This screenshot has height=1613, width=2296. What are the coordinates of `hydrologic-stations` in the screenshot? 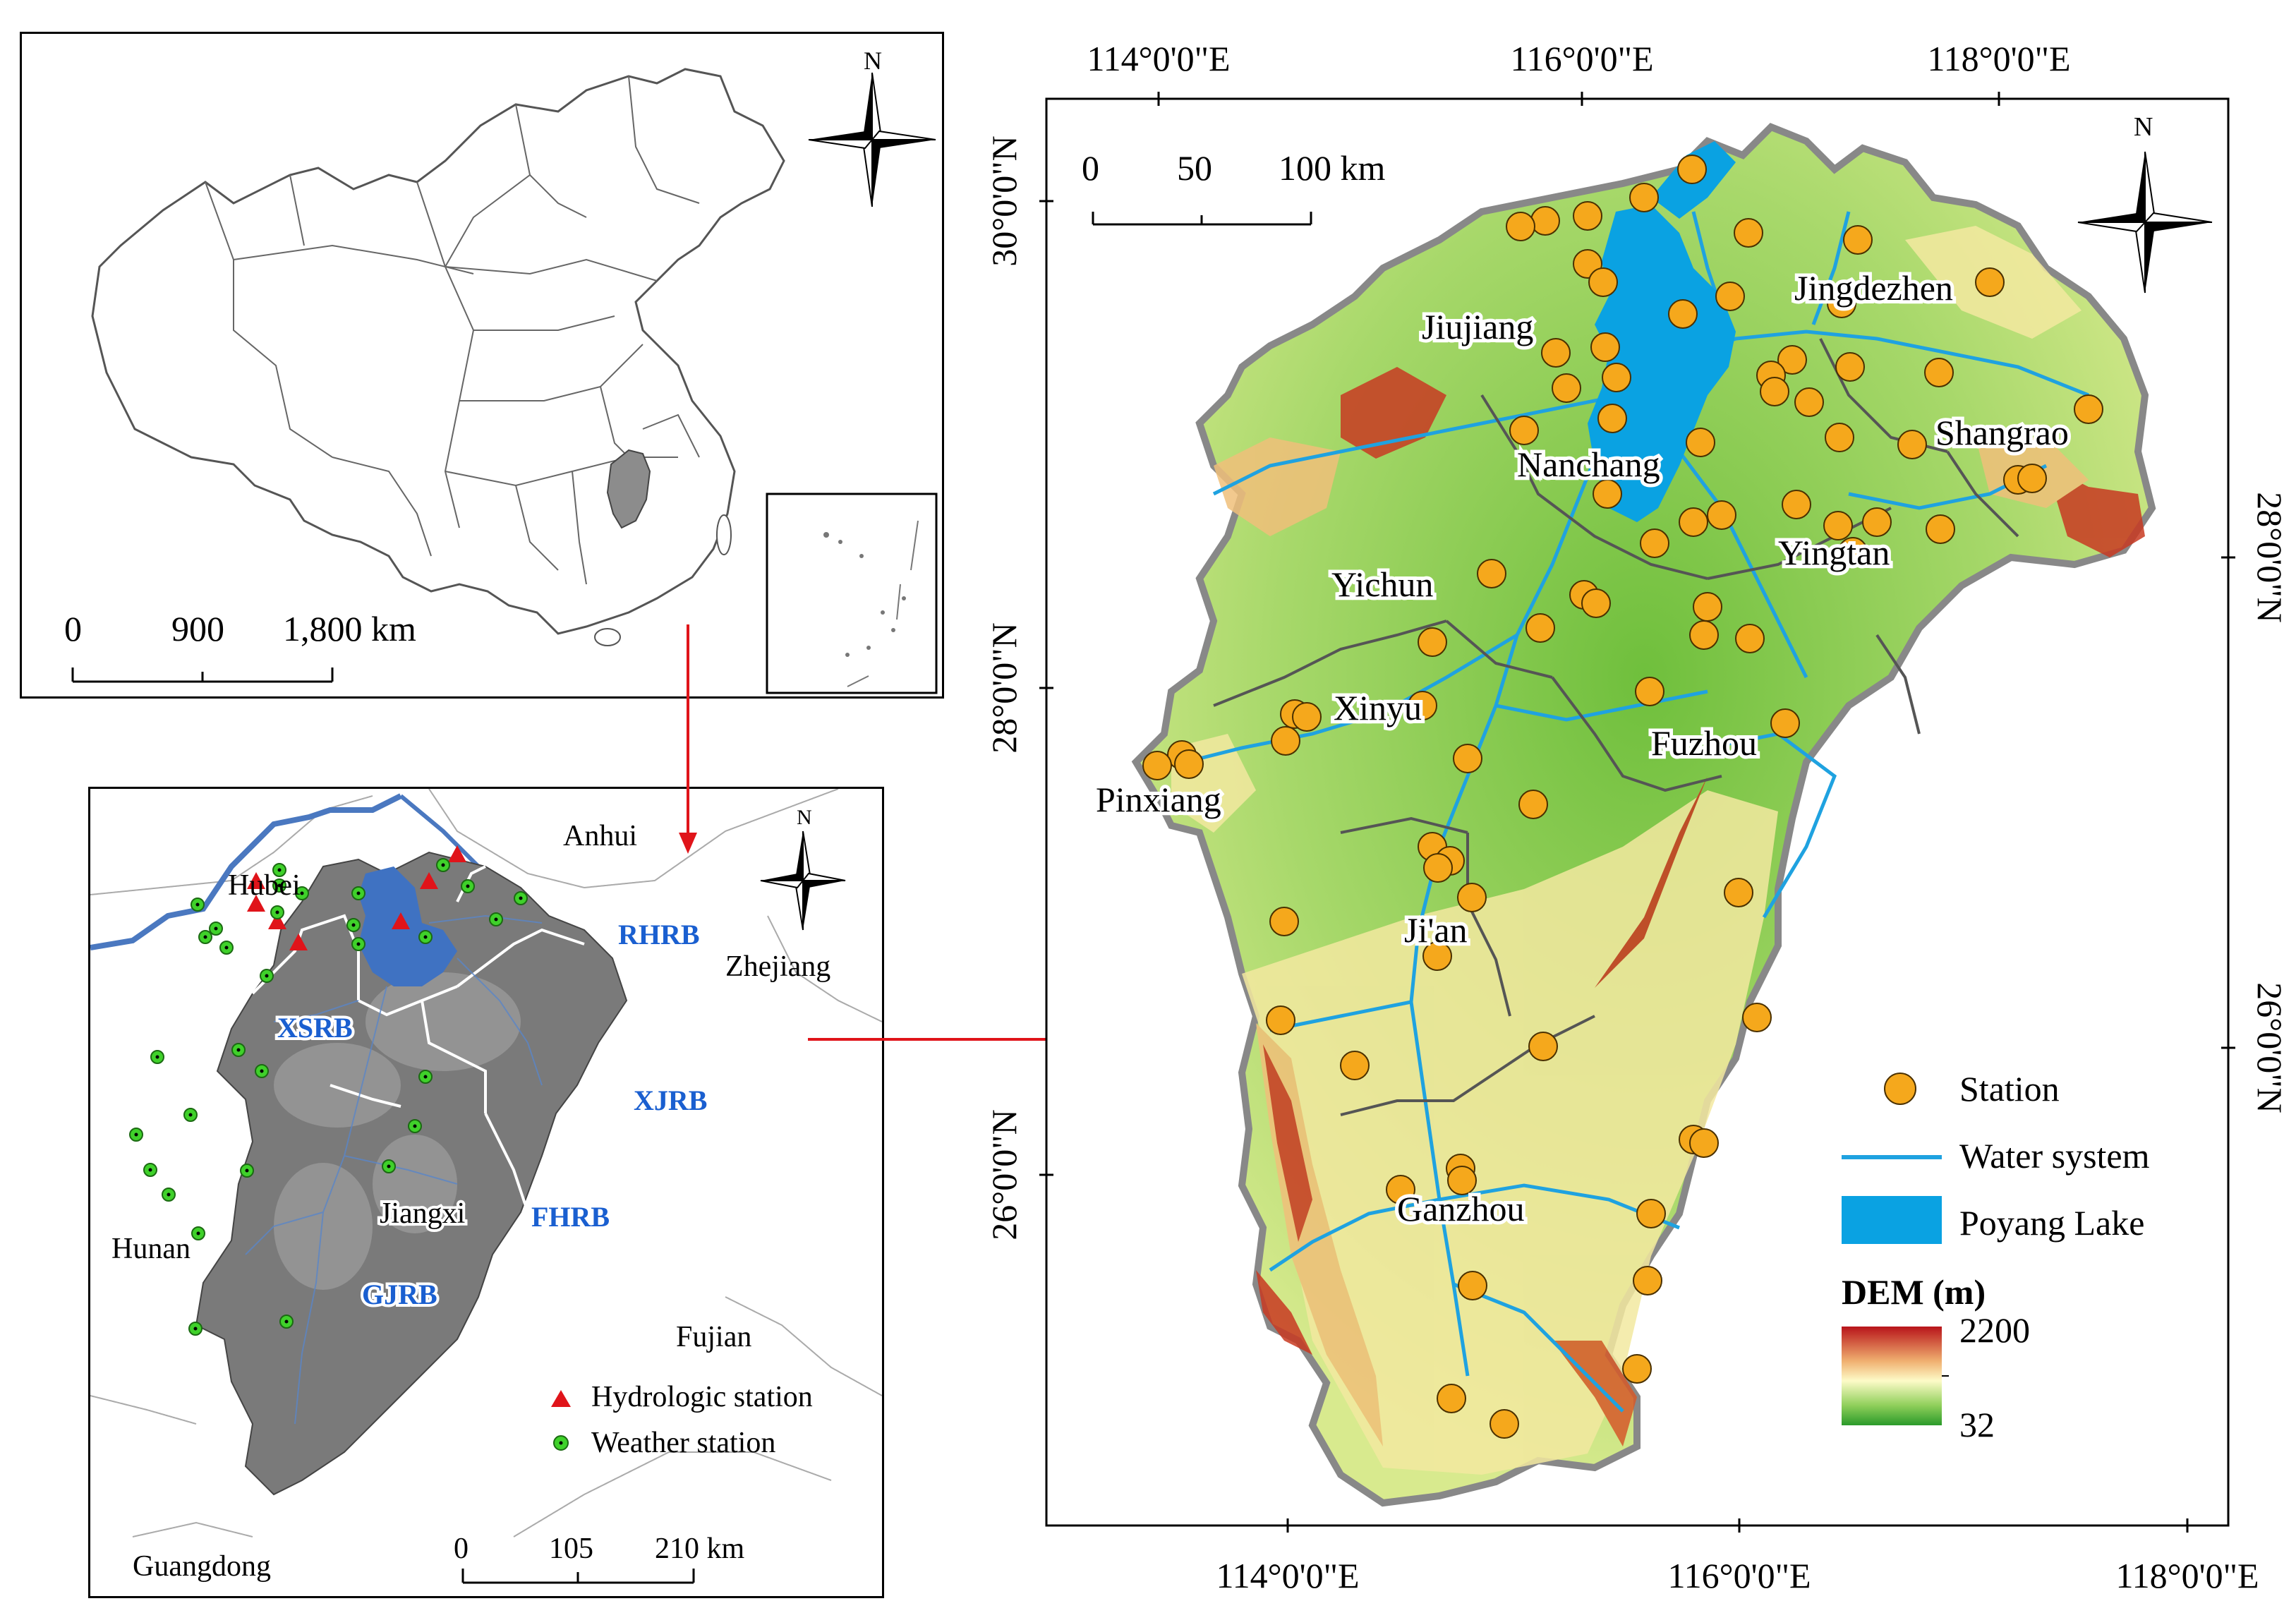 It's located at (356, 897).